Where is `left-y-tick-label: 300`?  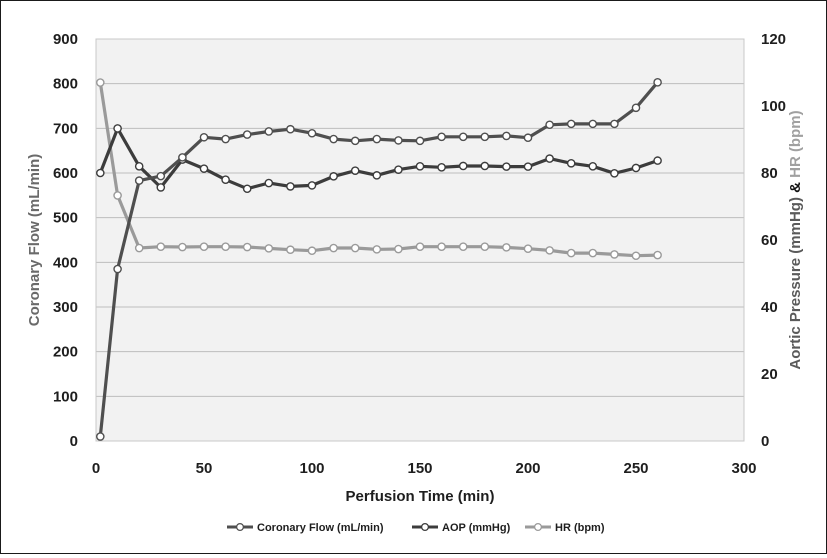 left-y-tick-label: 300 is located at coordinates (65, 307).